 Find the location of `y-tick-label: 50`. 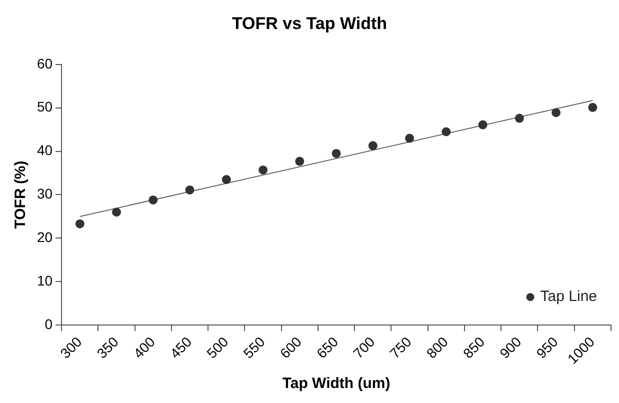

y-tick-label: 50 is located at coordinates (44, 106).